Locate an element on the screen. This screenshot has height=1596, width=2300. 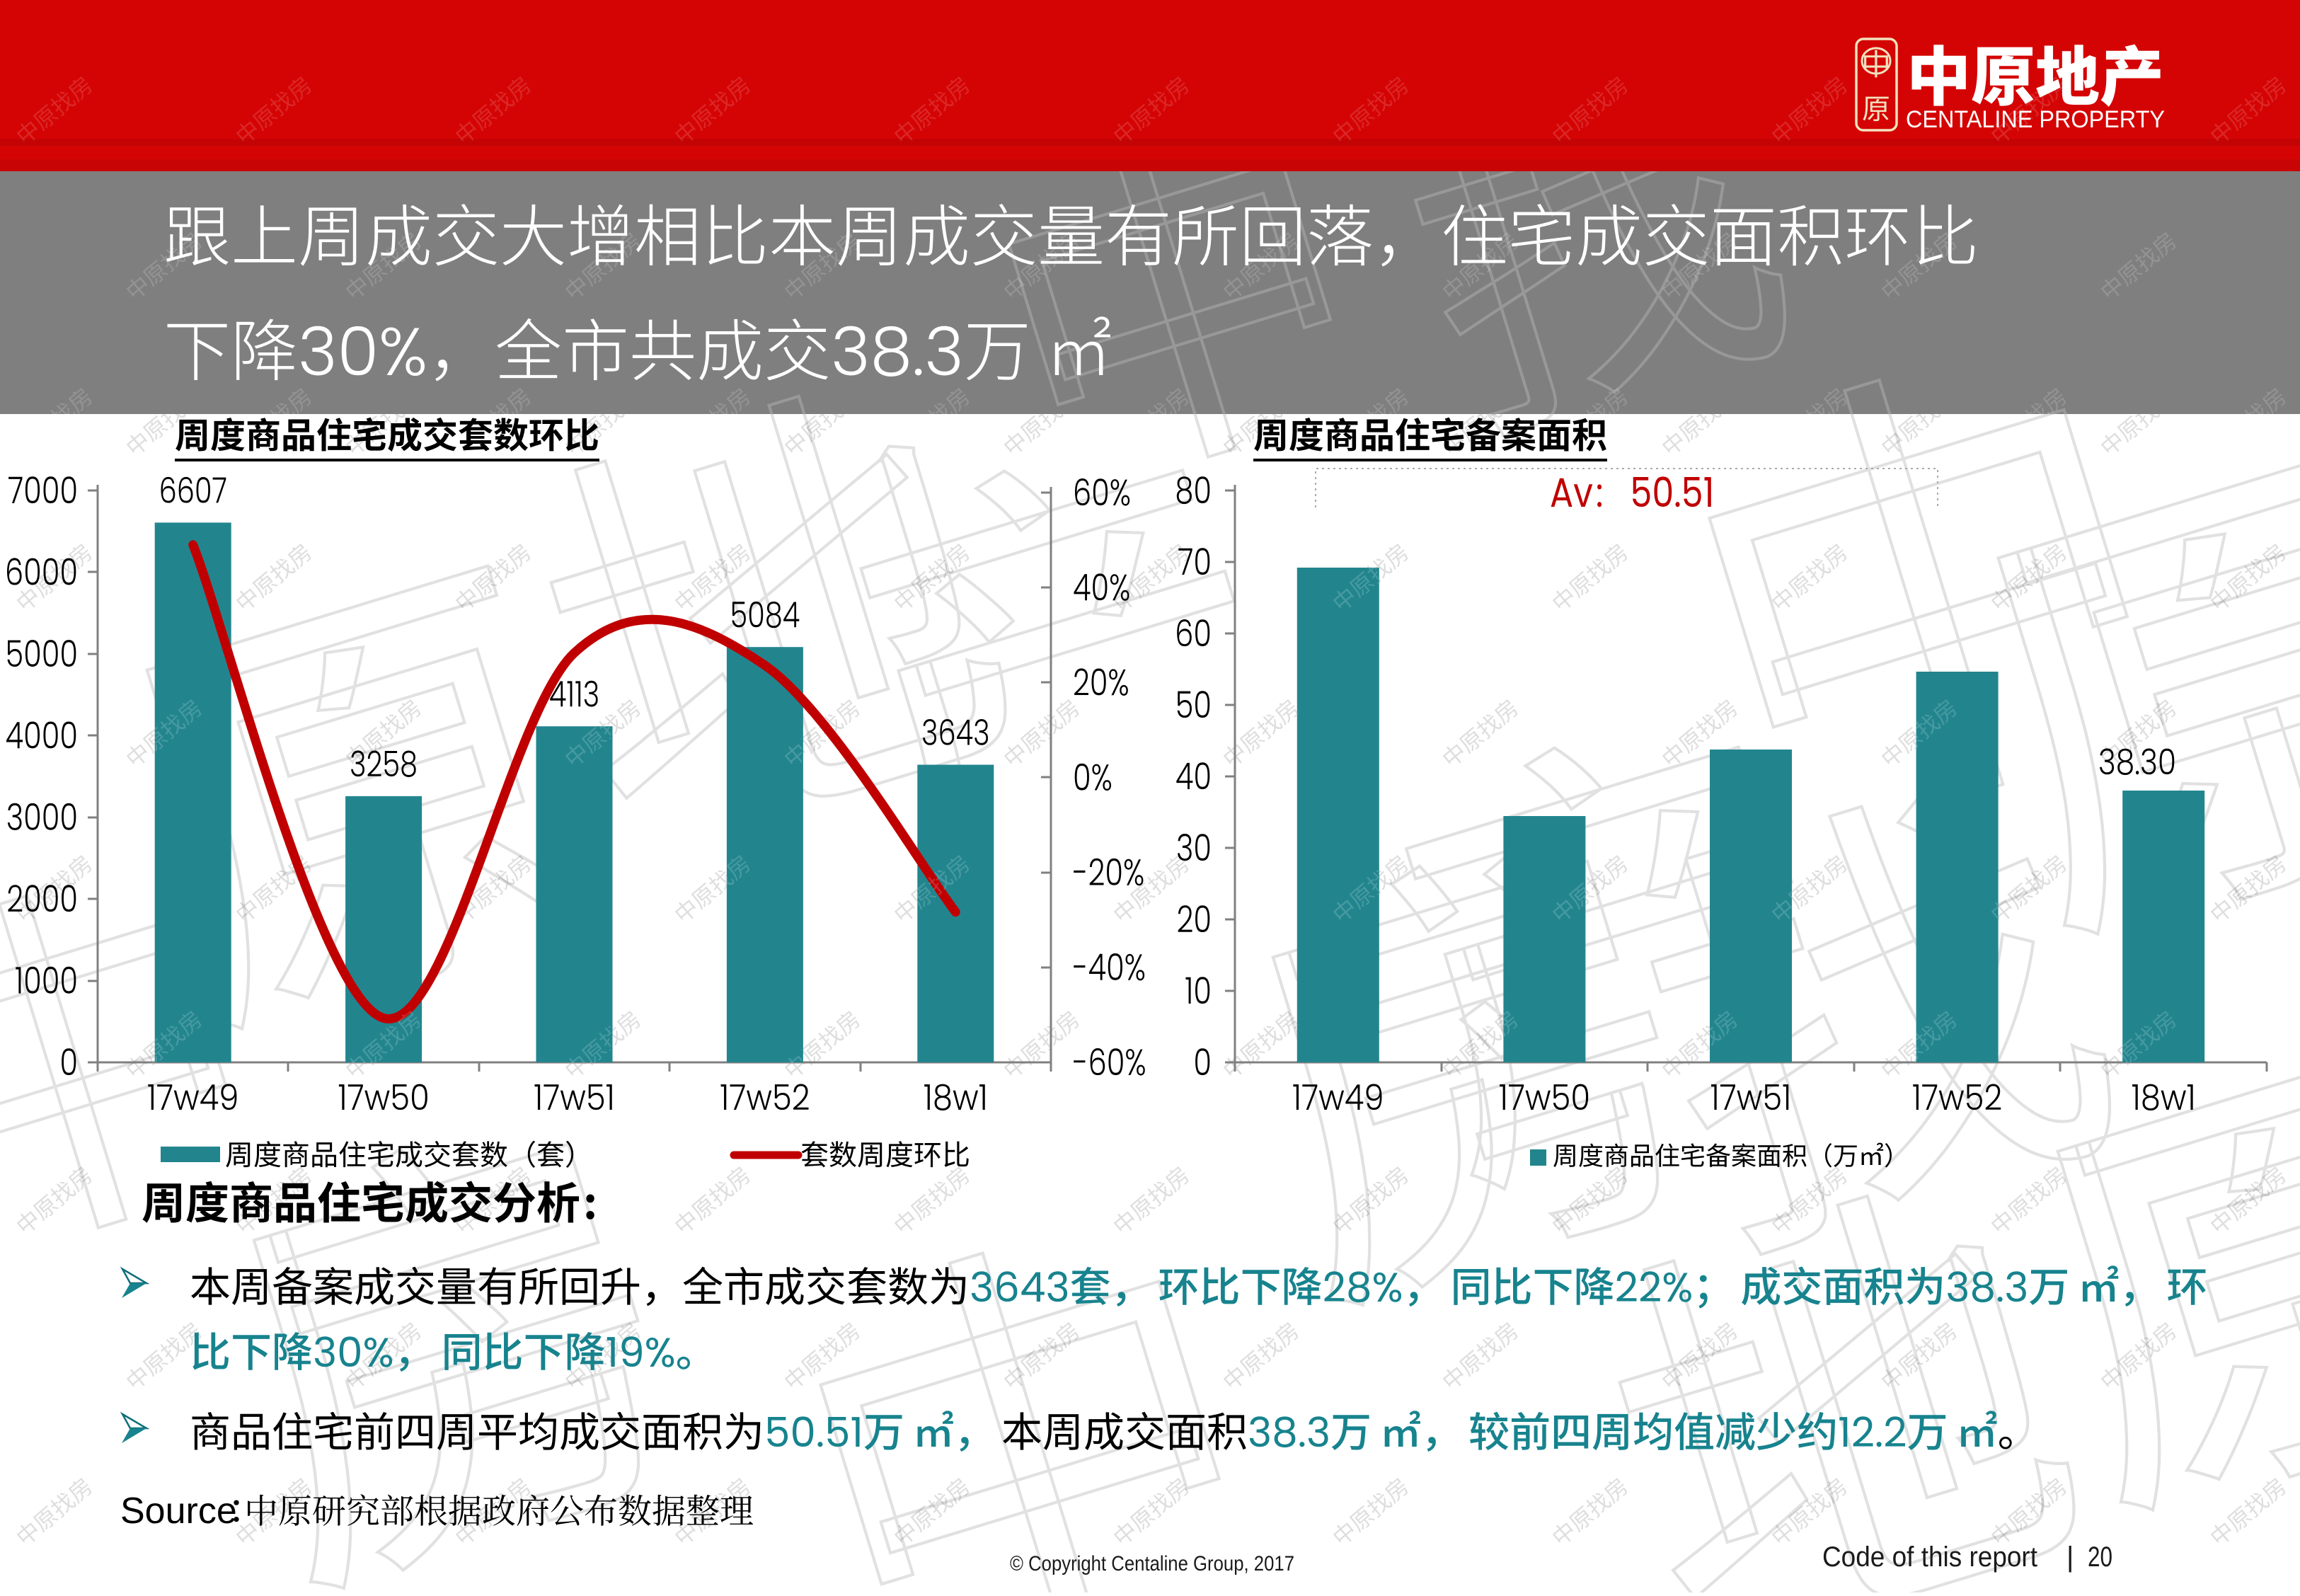
svg-text: CENTALINE PROPERTY is located at coordinates (2035, 119).